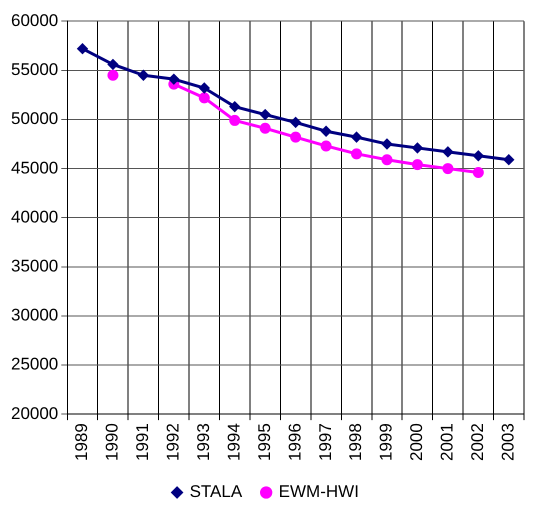 The height and width of the screenshot is (529, 542). What do you see at coordinates (112, 442) in the screenshot?
I see `x-tick-label: 1990` at bounding box center [112, 442].